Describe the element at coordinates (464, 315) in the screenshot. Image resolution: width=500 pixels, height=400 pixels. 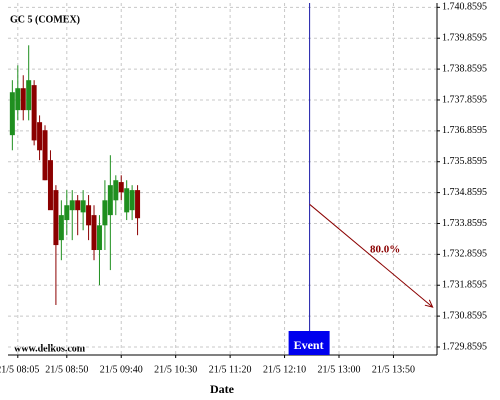
I see `y-tick-label: 1.730.8595` at that location.